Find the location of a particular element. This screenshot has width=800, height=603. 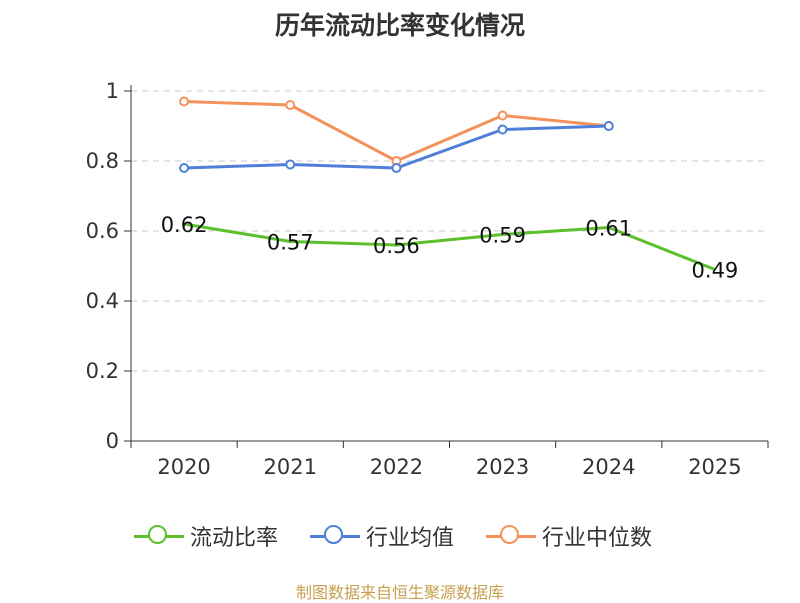

data-label: 0.57 is located at coordinates (290, 243).